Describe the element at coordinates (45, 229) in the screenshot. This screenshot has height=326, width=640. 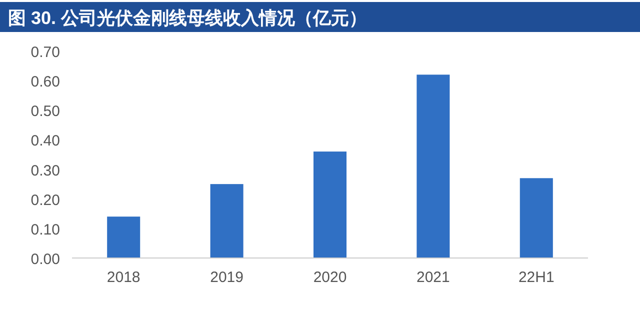
I see `y-tick-label: 0.10` at that location.